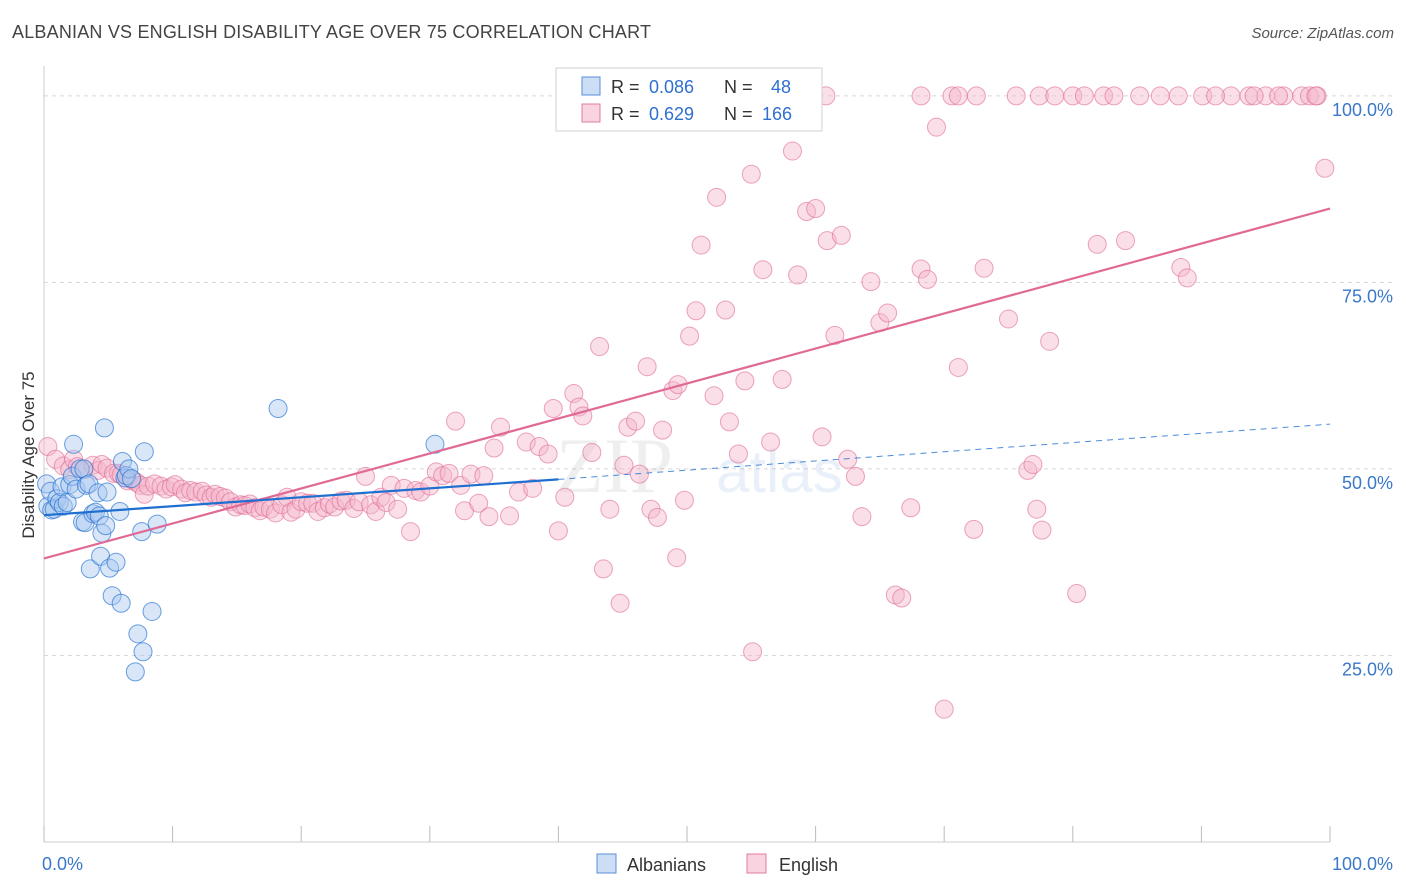  I want to click on top-legend: R = 0.086 N = 48 R = 0.629 N = 166, so click(689, 99).